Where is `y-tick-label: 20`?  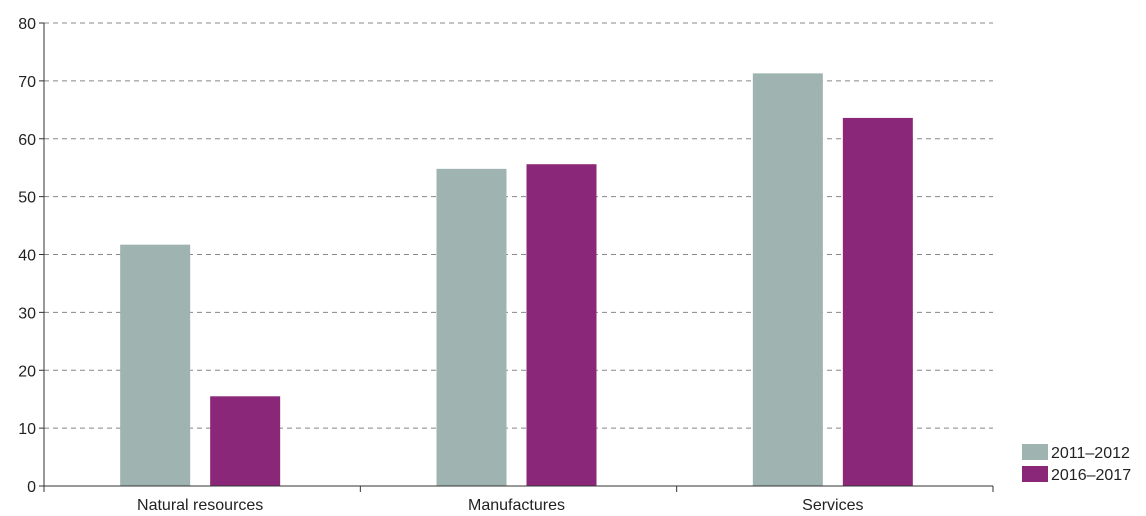 y-tick-label: 20 is located at coordinates (27, 371).